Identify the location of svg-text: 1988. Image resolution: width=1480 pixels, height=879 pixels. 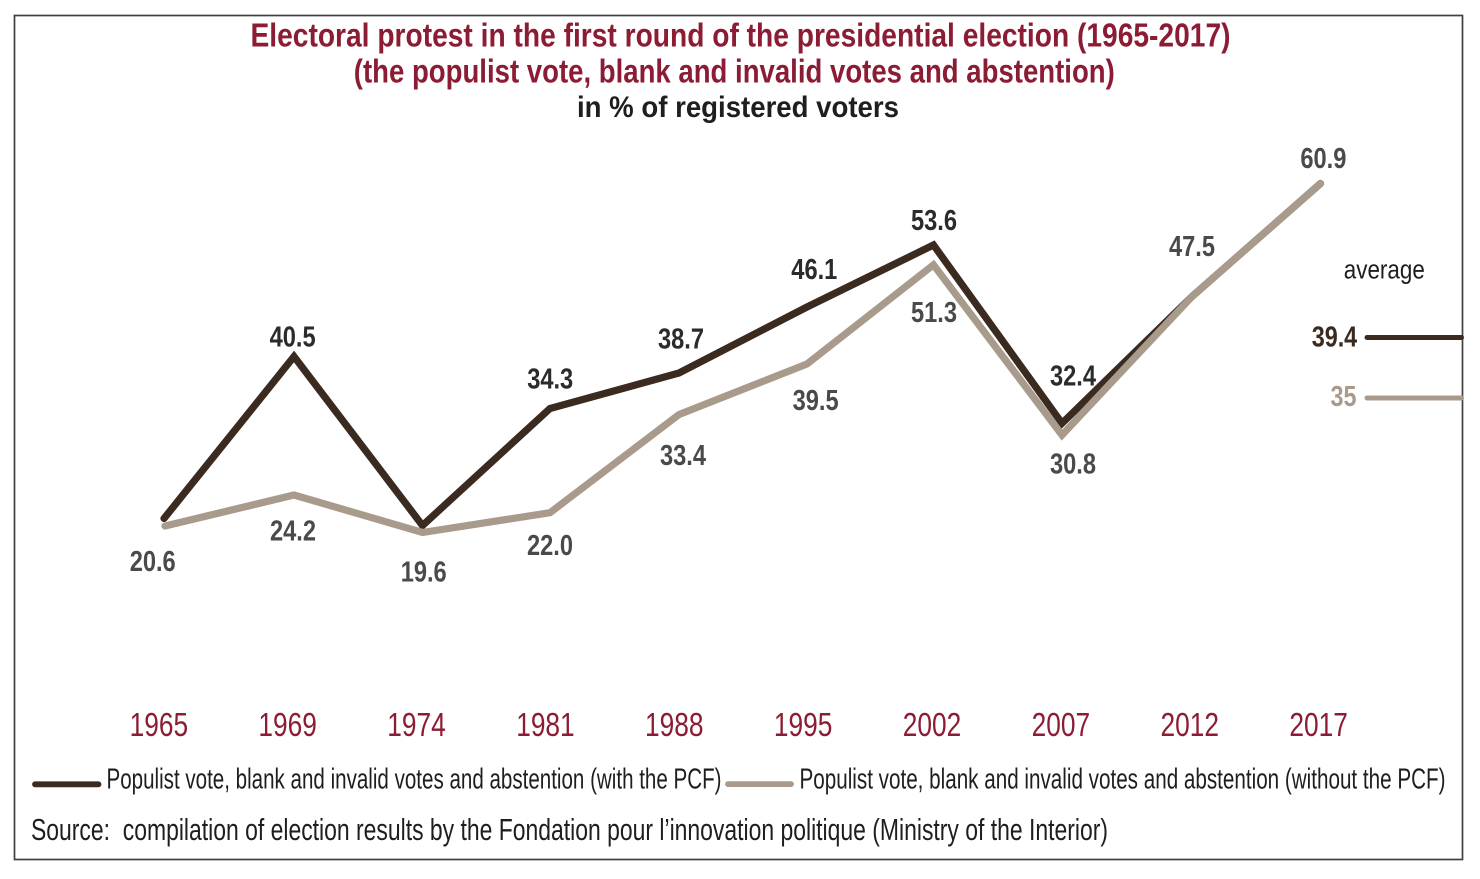
(674, 724).